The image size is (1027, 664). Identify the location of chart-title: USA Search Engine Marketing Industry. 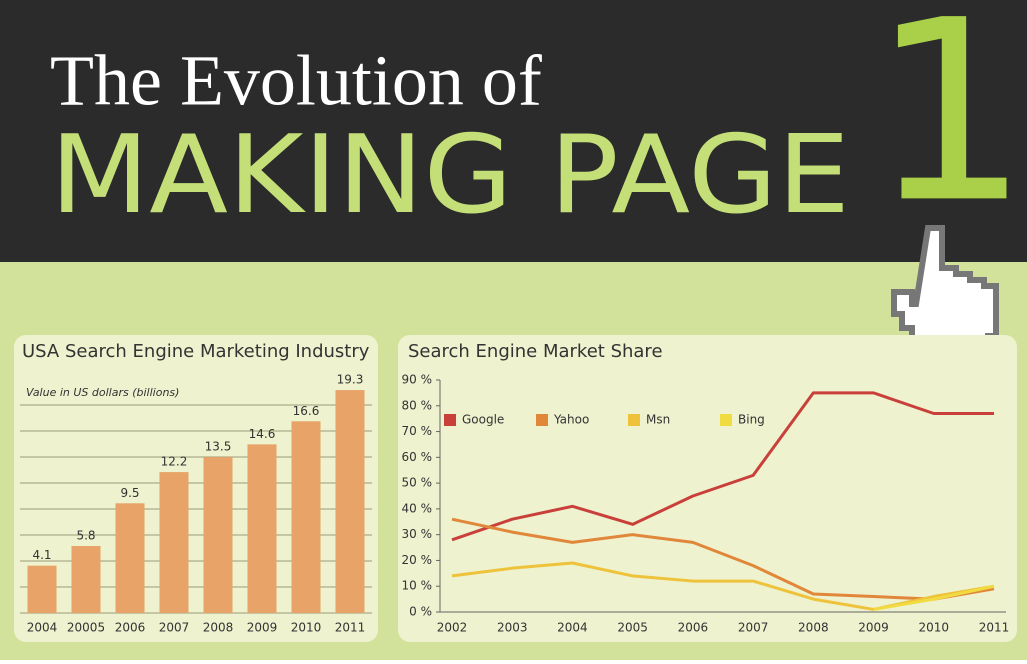
(196, 351).